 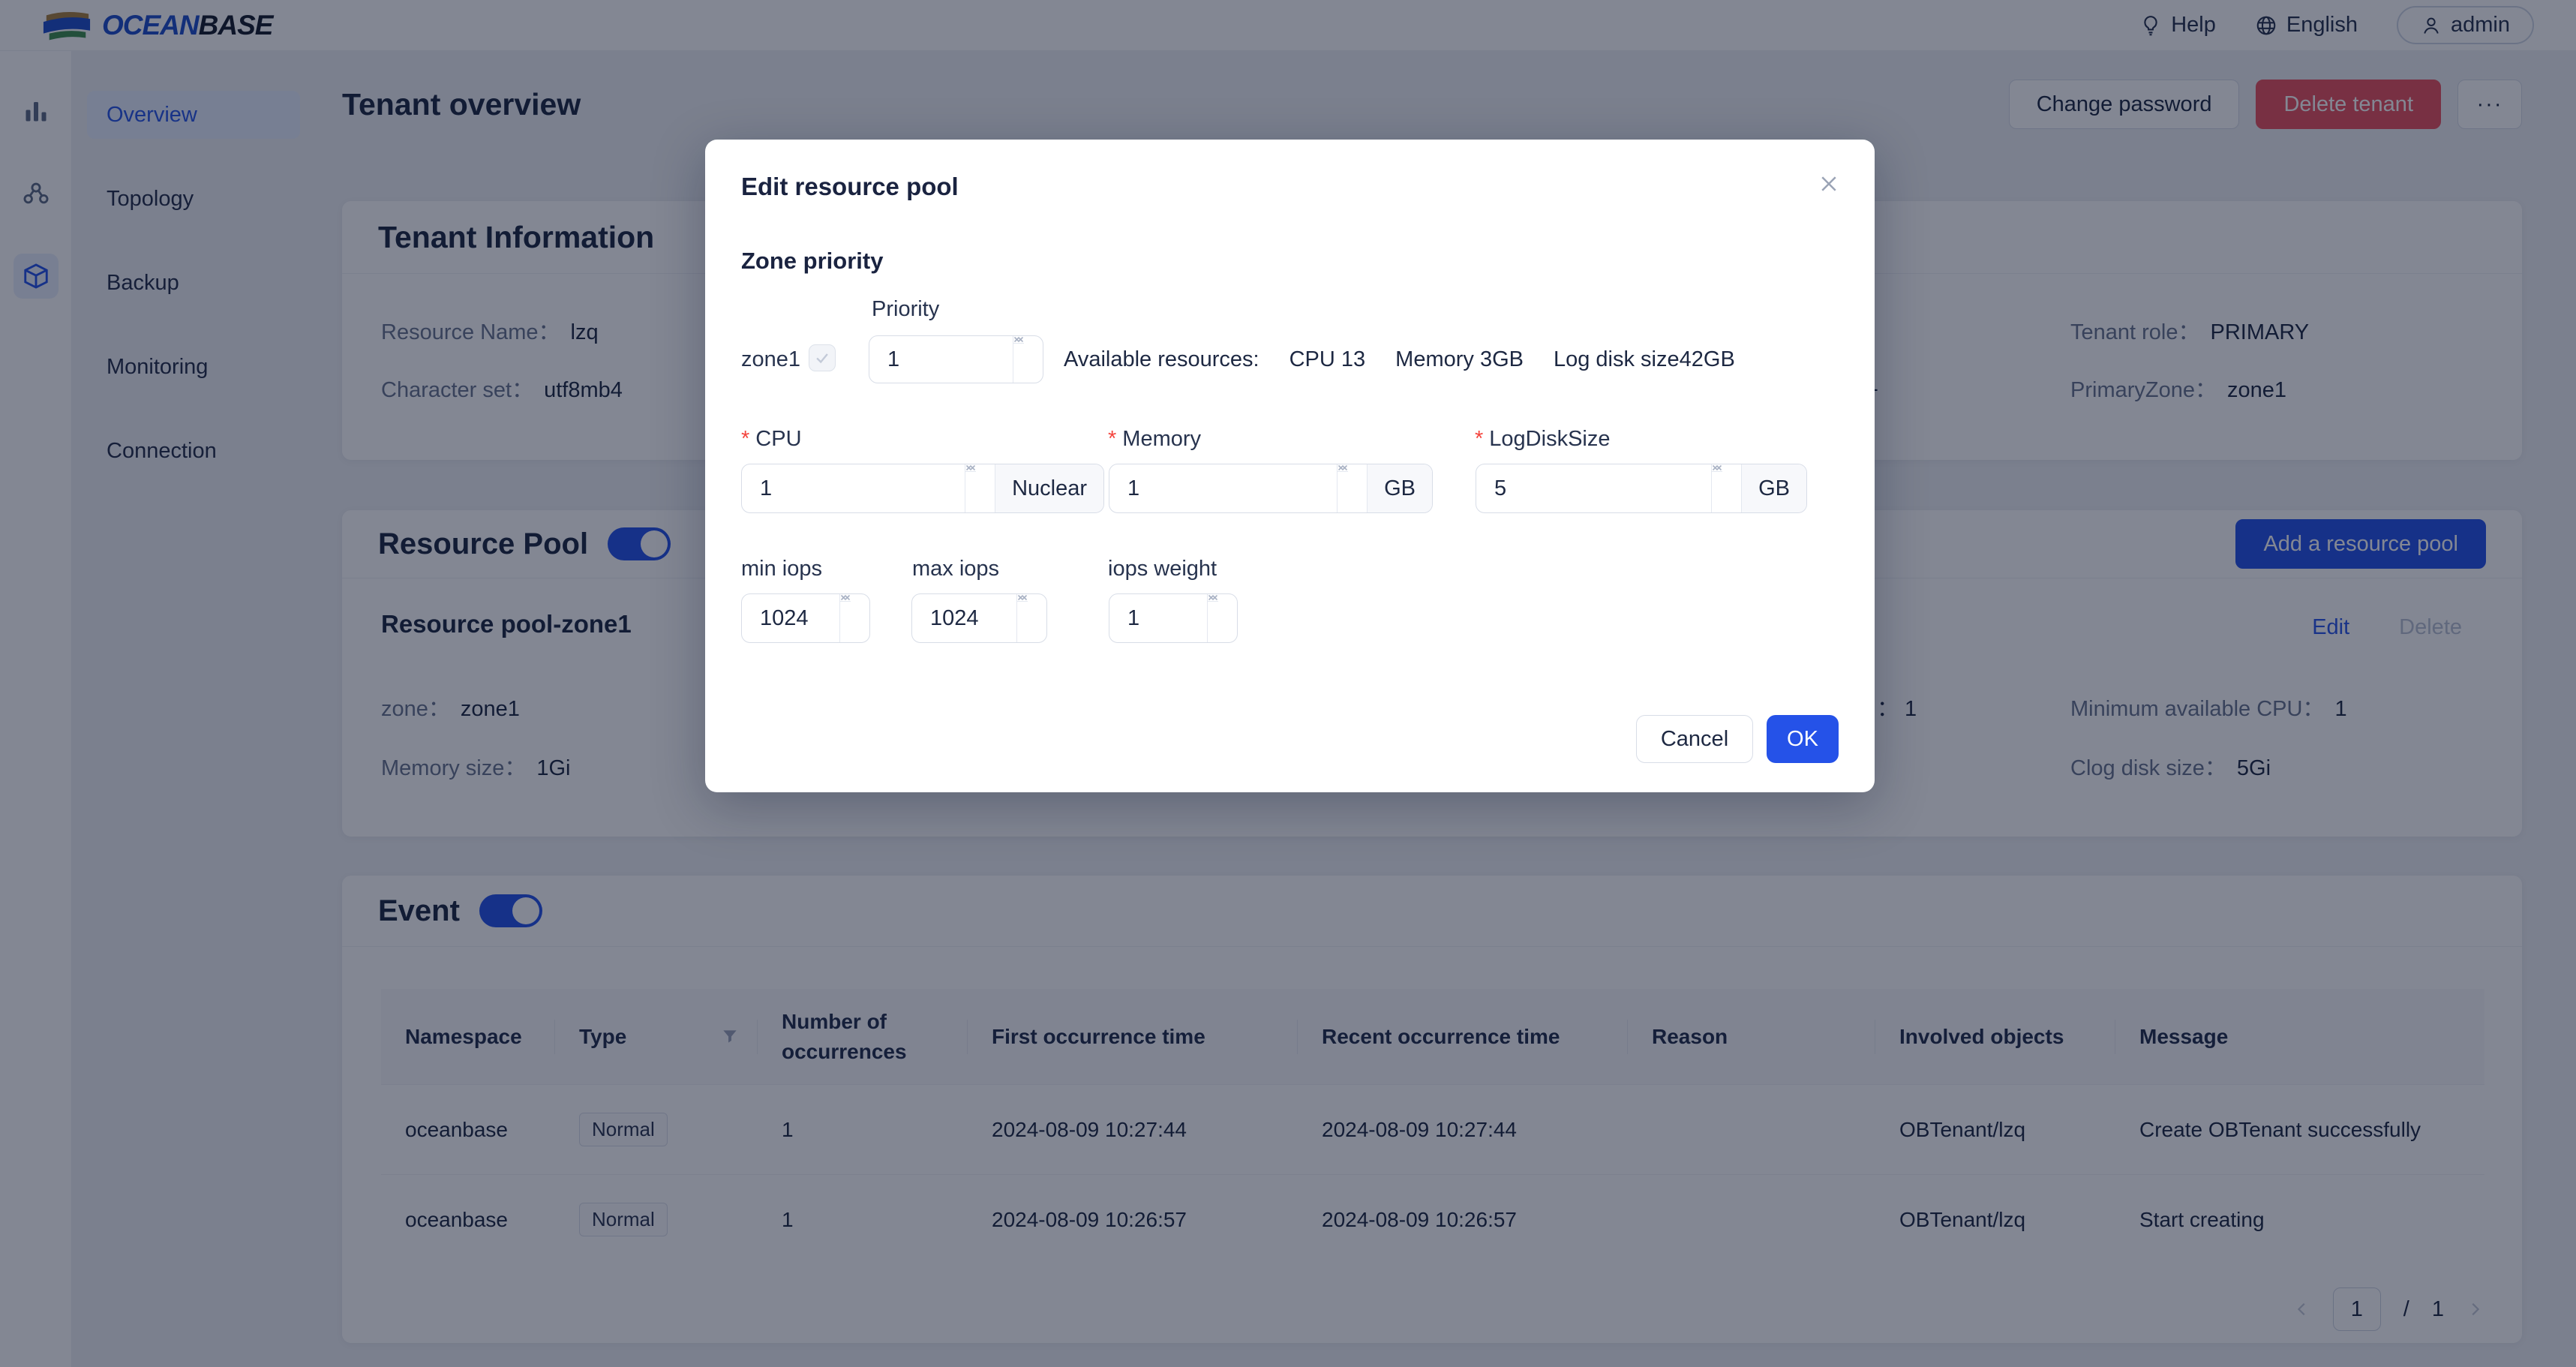 I want to click on memory-label: Memory, so click(x=1154, y=439).